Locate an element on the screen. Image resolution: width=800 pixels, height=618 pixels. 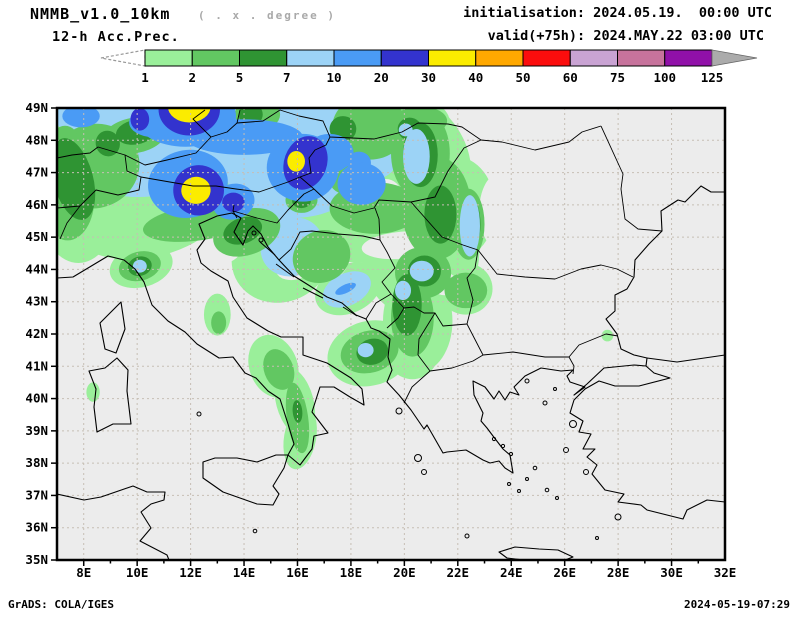
x-axis-label: 16E is located at coordinates (297, 572).